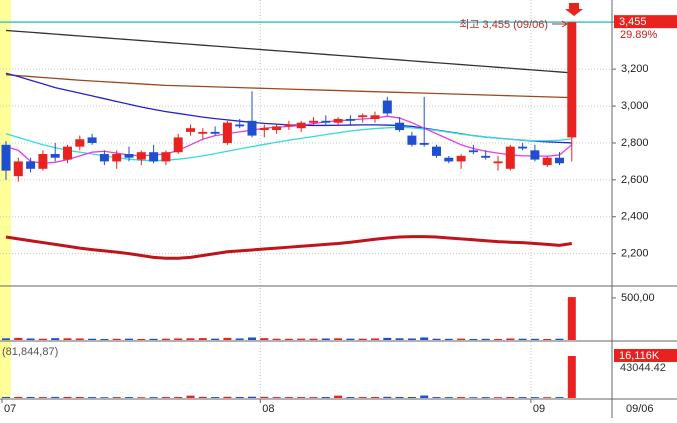 This screenshot has width=677, height=423. I want to click on price-label: 3,455, so click(633, 22).